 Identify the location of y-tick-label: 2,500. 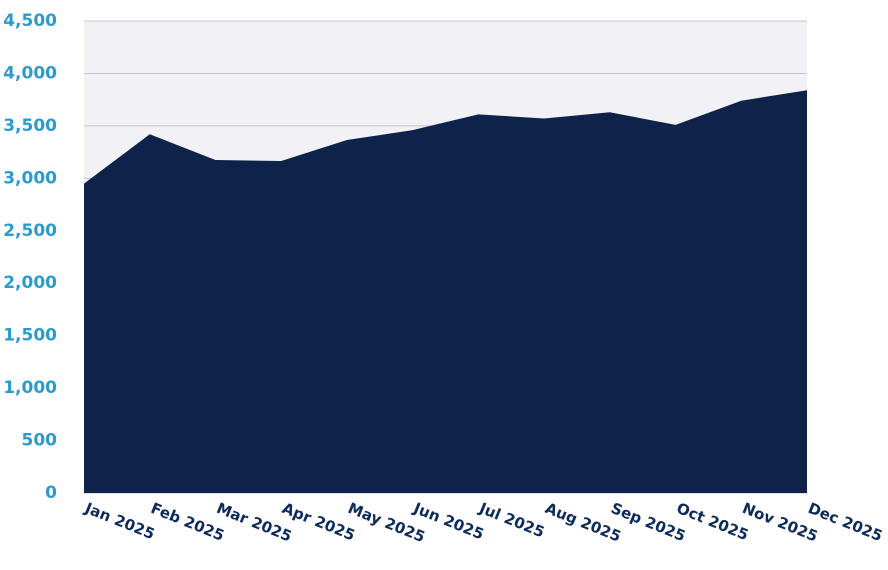
(30, 231).